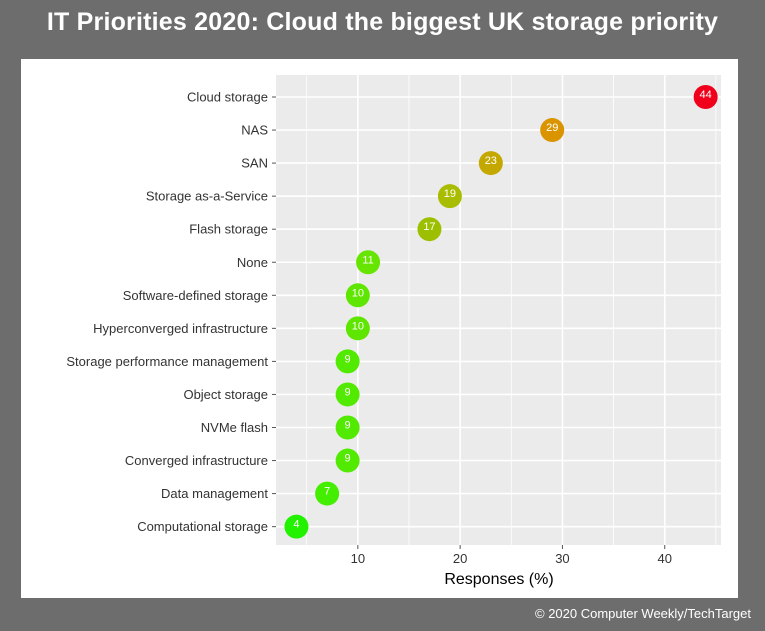  I want to click on data-label: 4, so click(296, 525).